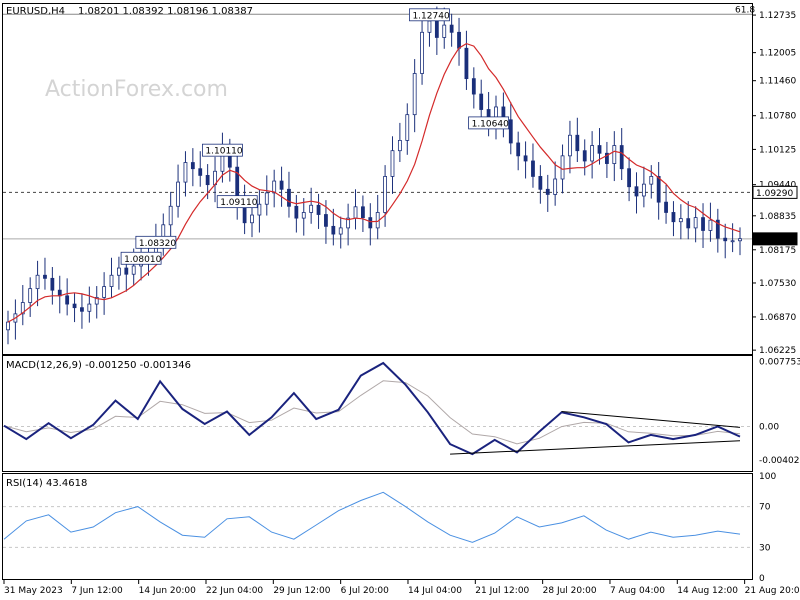 This screenshot has width=800, height=600. What do you see at coordinates (765, 548) in the screenshot?
I see `rsi-tick-label: 30` at bounding box center [765, 548].